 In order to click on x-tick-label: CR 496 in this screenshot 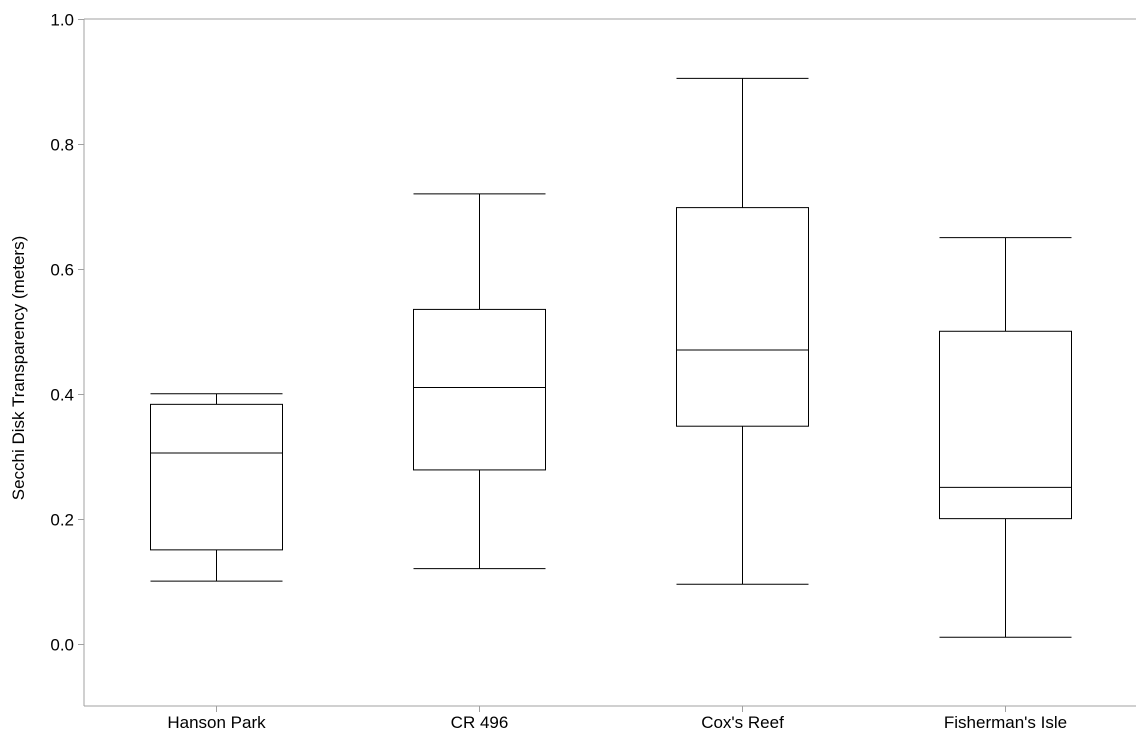, I will do `click(480, 722)`.